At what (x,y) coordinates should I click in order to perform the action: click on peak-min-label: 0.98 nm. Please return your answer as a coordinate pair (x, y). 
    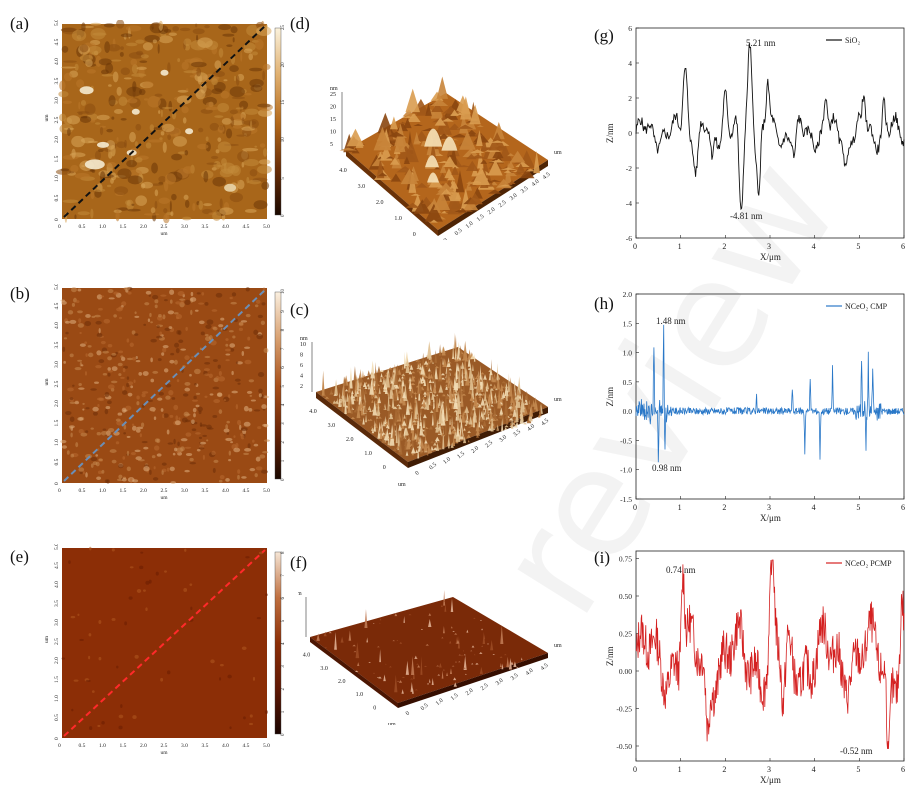
    Looking at the image, I should click on (667, 468).